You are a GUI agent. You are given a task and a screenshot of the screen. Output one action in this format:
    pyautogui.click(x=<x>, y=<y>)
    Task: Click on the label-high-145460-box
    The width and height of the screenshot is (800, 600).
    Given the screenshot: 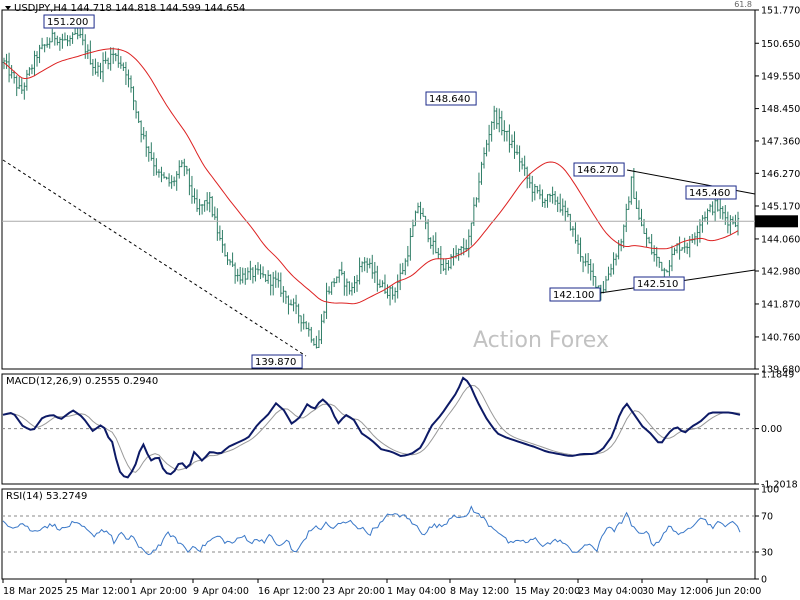 What is the action you would take?
    pyautogui.click(x=711, y=192)
    